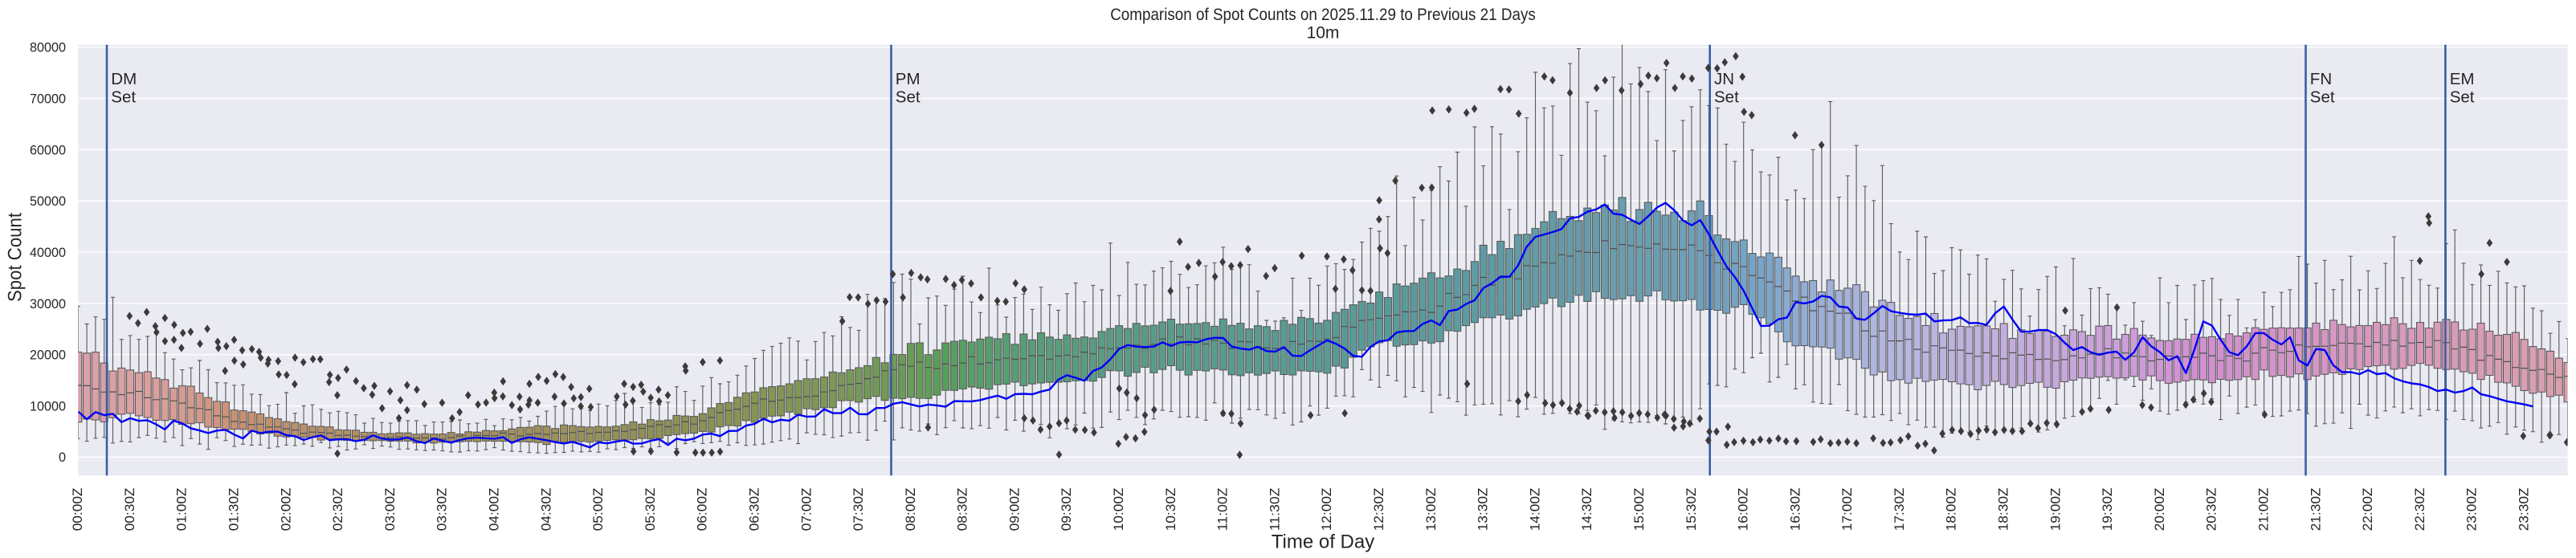 The image size is (2576, 558). What do you see at coordinates (2472, 509) in the screenshot?
I see `svg-text: 23:00Z` at bounding box center [2472, 509].